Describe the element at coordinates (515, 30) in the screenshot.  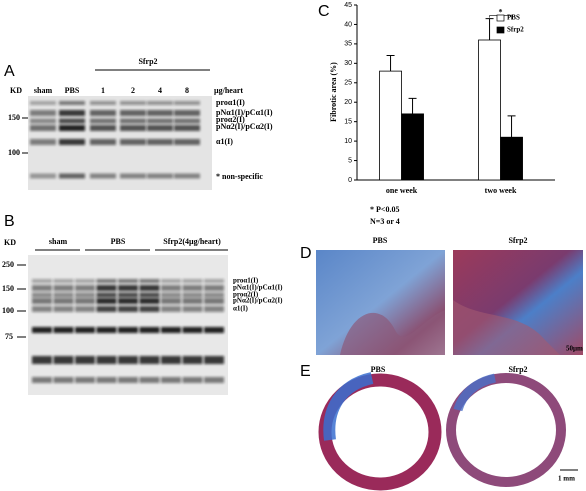
I see `legend-label: Sfrp2` at that location.